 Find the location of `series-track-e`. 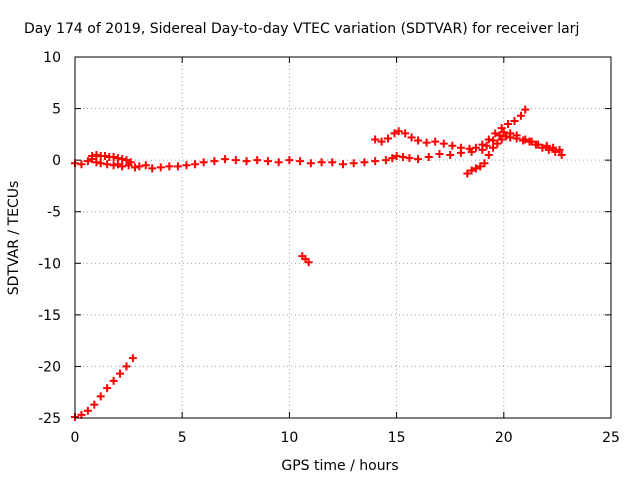

series-track-e is located at coordinates (305, 259).